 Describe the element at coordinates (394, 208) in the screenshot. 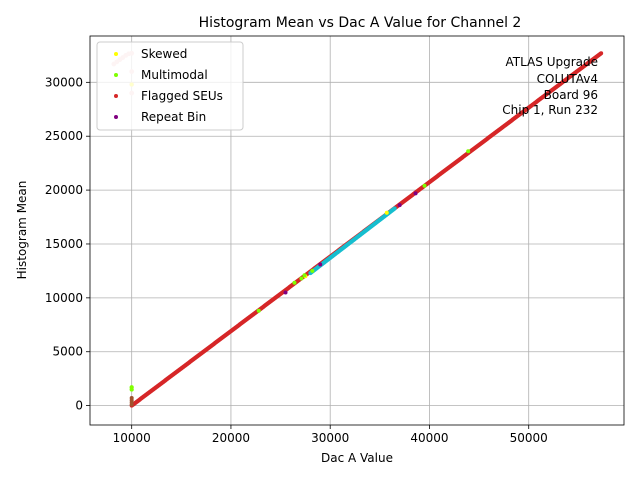

I see `highlight-point` at that location.